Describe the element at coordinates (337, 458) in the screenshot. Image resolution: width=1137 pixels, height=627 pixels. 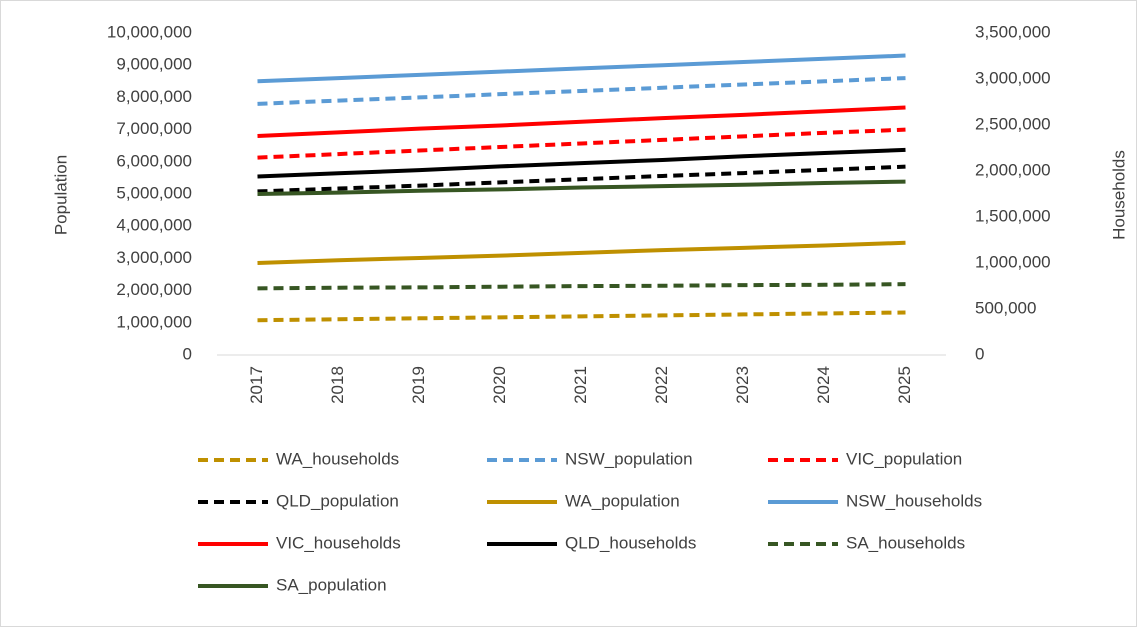
I see `legend-label: WA_households` at that location.